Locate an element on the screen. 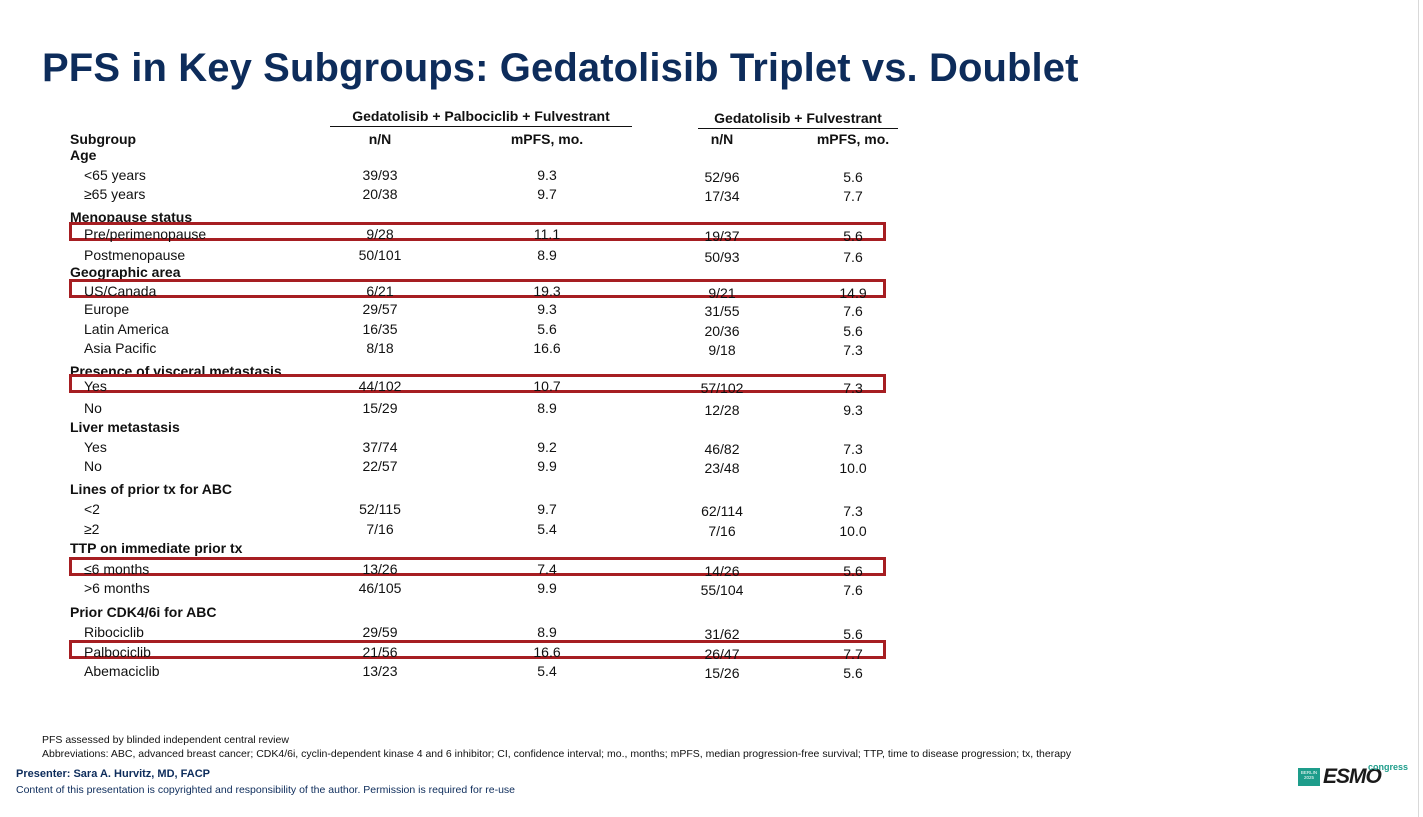 Image resolution: width=1423 pixels, height=817 pixels. triplet-n-cell: 37/74 is located at coordinates (380, 447).